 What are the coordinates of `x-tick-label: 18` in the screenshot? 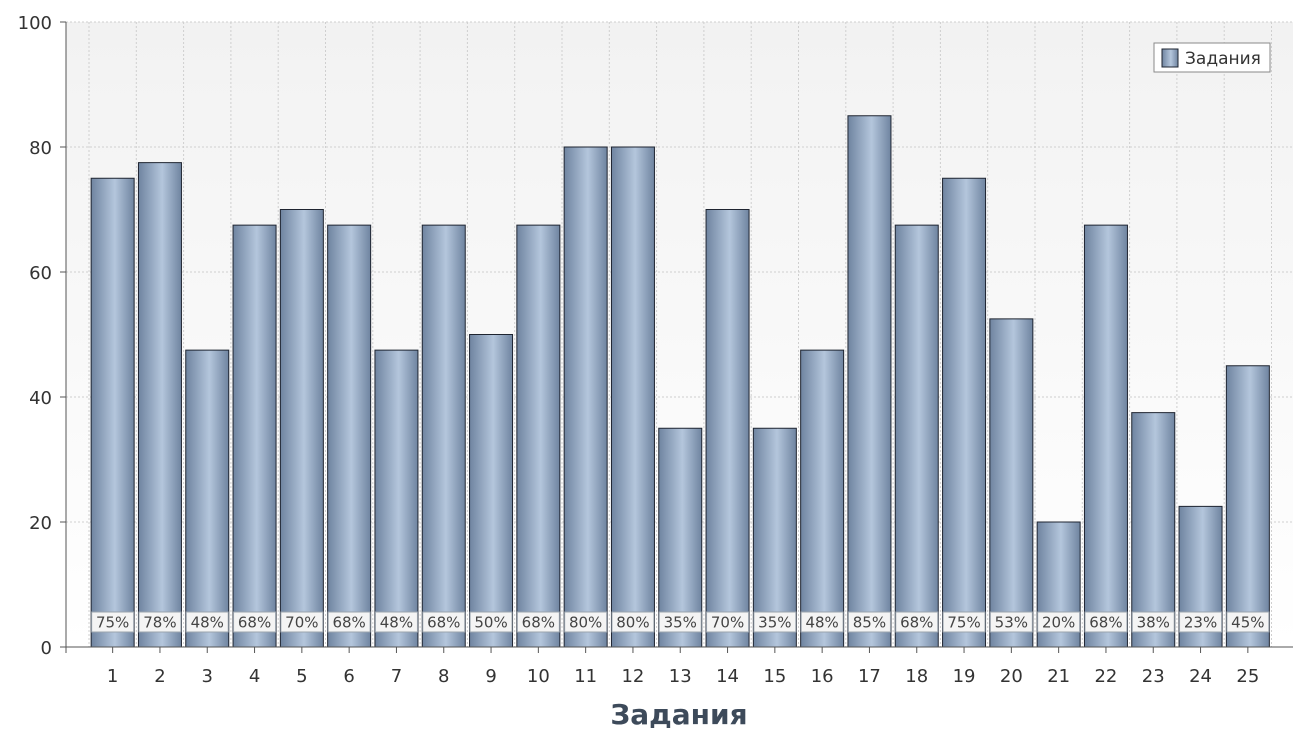 It's located at (916, 676).